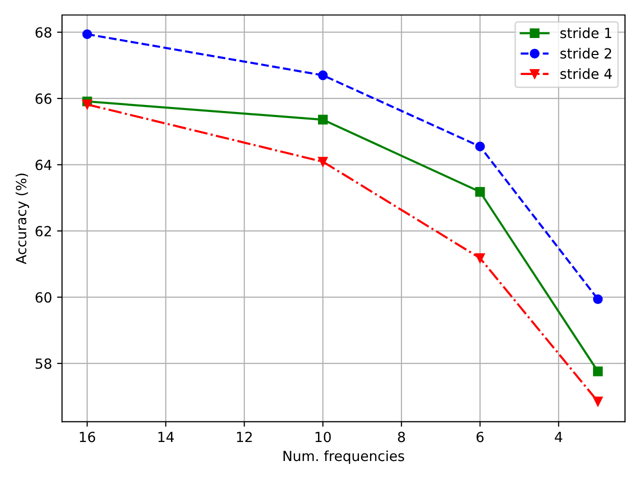  What do you see at coordinates (23, 219) in the screenshot?
I see `y-axis-title: Accuracy (%)` at bounding box center [23, 219].